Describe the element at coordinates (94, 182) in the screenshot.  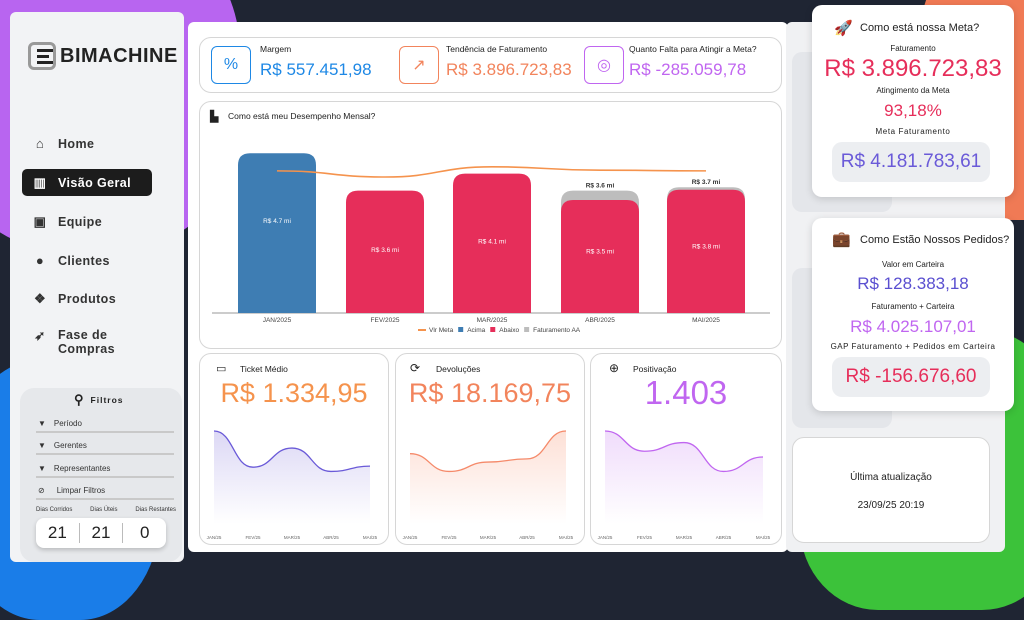
I see `nav-label: Visão Geral` at that location.